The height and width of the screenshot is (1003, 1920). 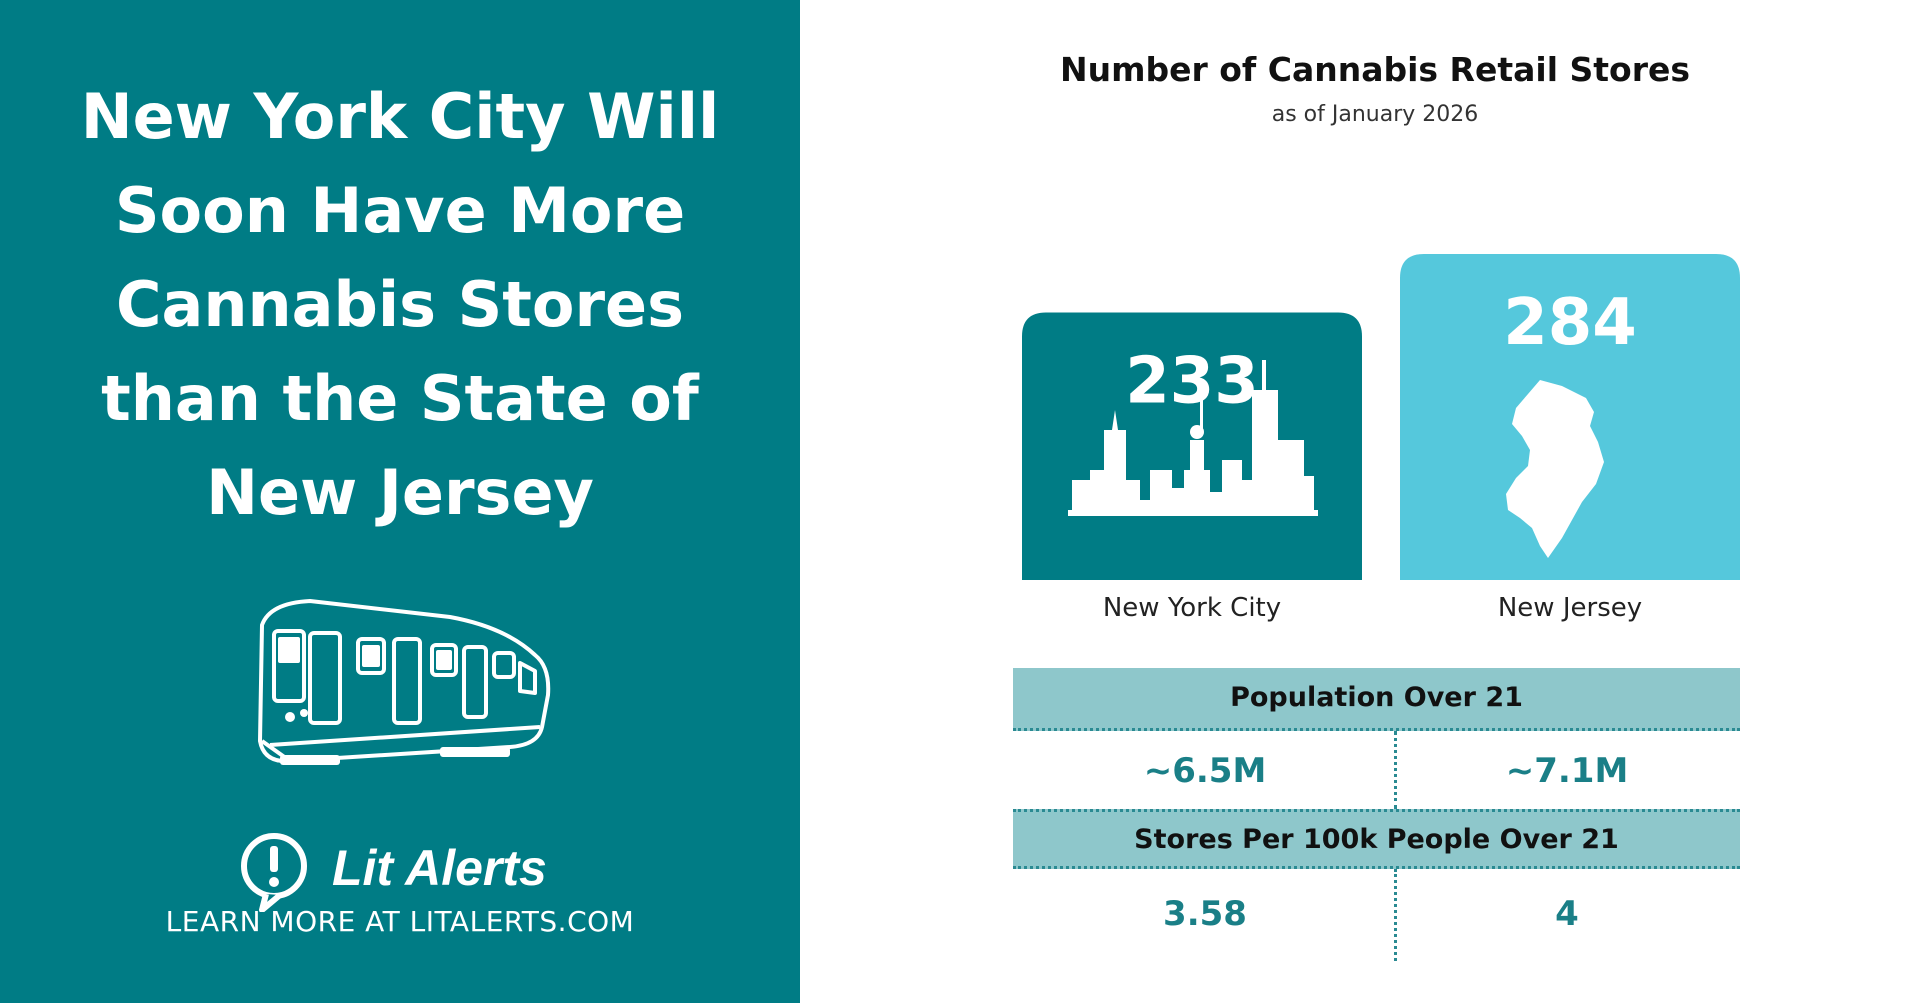 I want to click on brand-logo: Lit Alerts, so click(x=401, y=872).